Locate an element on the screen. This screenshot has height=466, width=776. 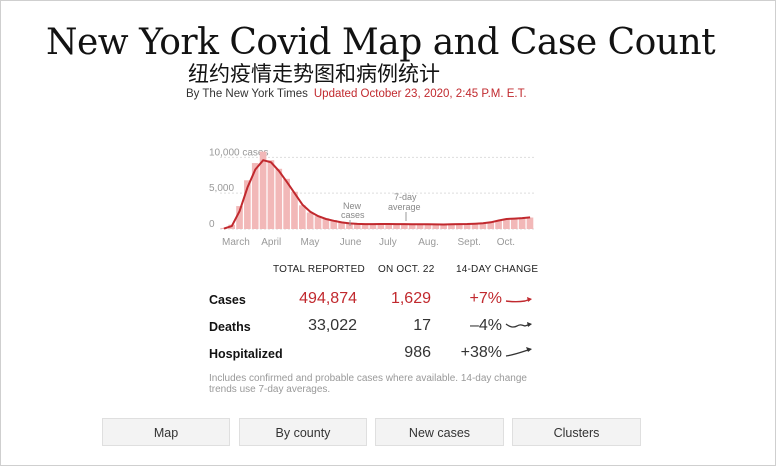
by-county-button: By county is located at coordinates (303, 432).